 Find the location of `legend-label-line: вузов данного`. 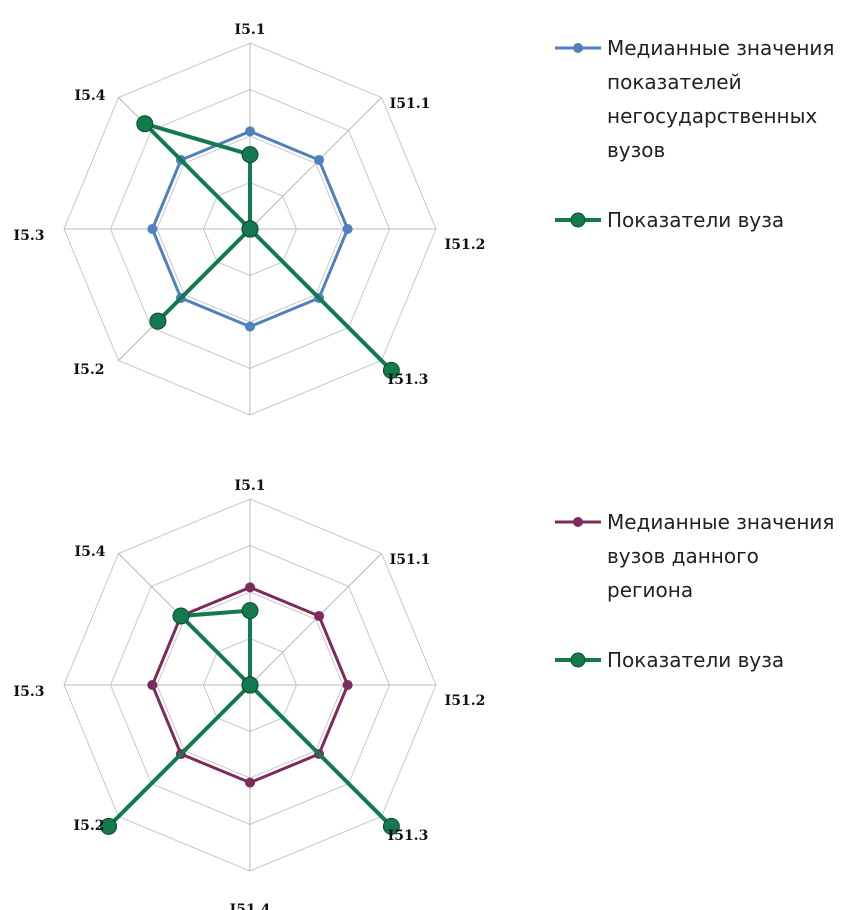

legend-label-line: вузов данного is located at coordinates (683, 556).